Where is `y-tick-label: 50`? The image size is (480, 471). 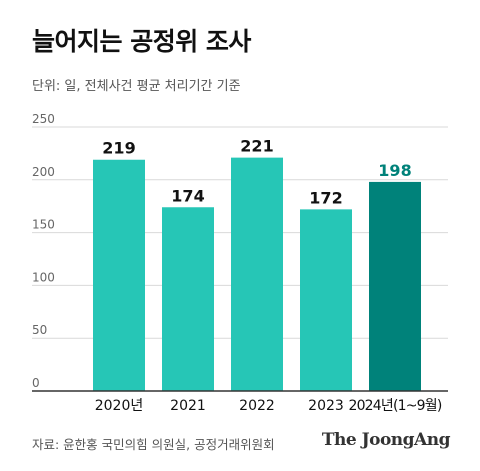
y-tick-label: 50 is located at coordinates (39, 330).